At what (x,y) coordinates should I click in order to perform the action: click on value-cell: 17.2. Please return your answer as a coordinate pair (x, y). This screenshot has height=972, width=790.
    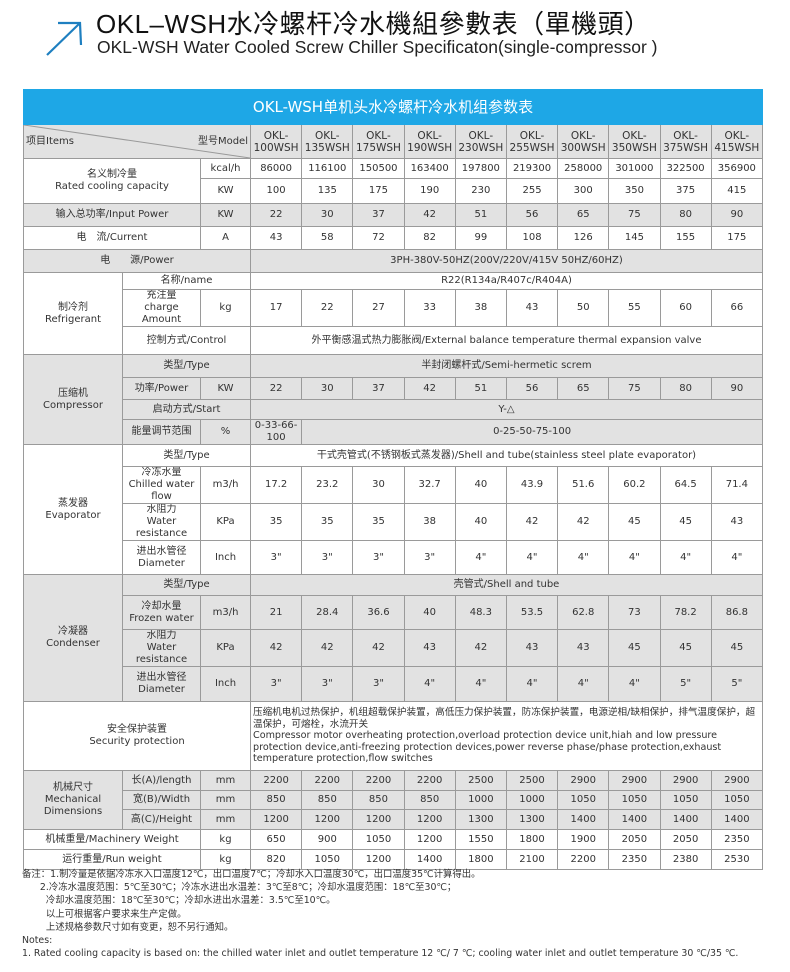
    Looking at the image, I should click on (276, 485).